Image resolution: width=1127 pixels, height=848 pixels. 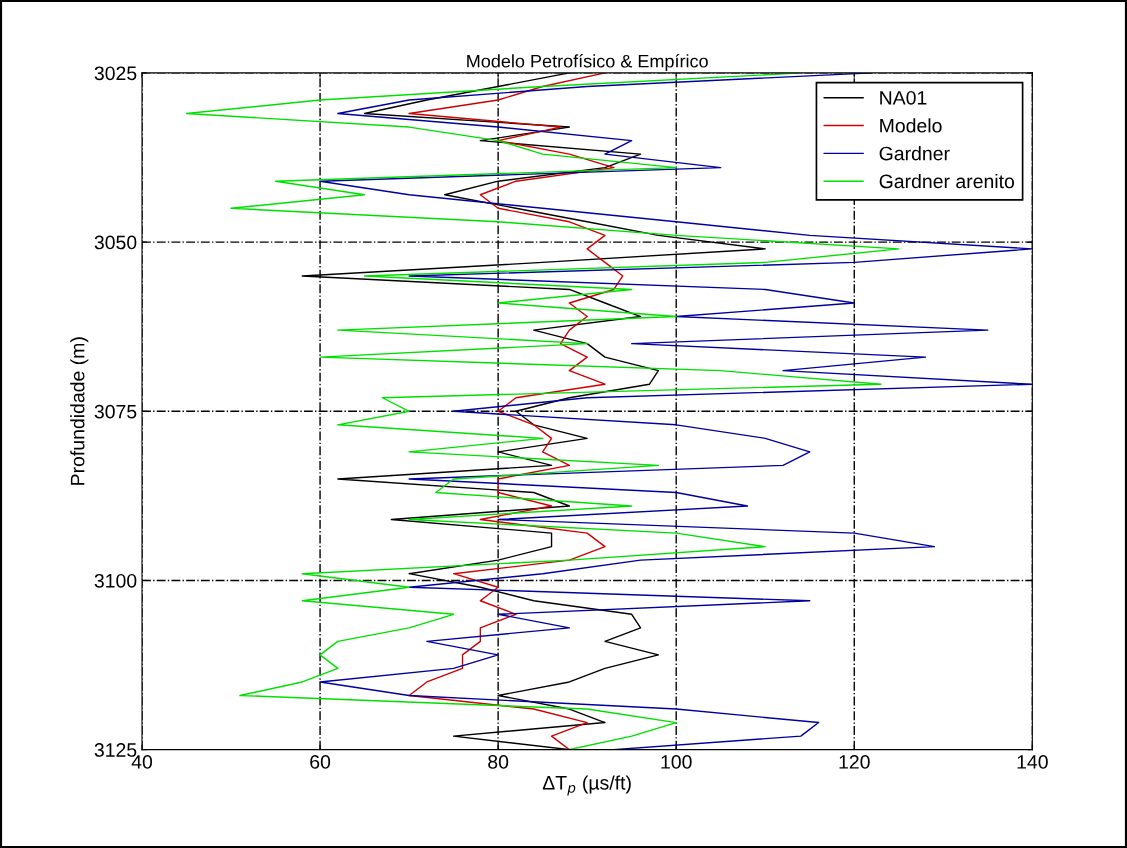 I want to click on x-axis-title: ΔT$_{p}$ (µs/ft), so click(x=586, y=785).